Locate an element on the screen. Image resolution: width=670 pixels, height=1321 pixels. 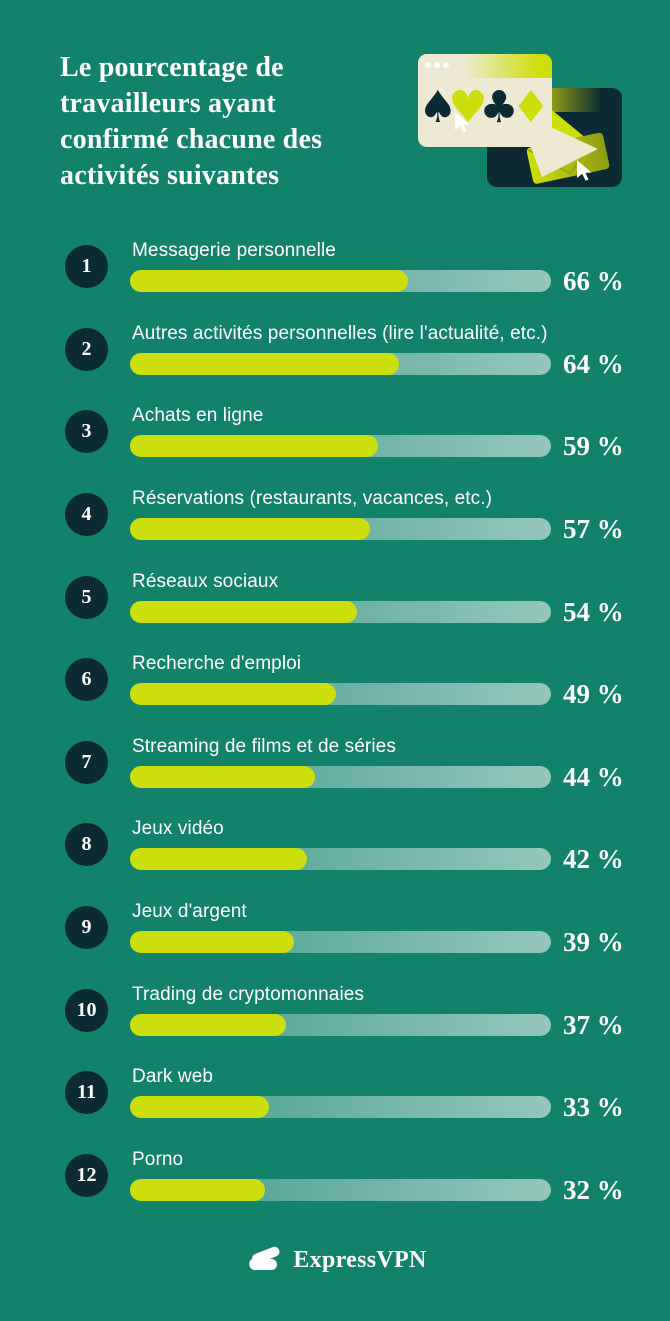
rank-badge: 12 is located at coordinates (86, 1176).